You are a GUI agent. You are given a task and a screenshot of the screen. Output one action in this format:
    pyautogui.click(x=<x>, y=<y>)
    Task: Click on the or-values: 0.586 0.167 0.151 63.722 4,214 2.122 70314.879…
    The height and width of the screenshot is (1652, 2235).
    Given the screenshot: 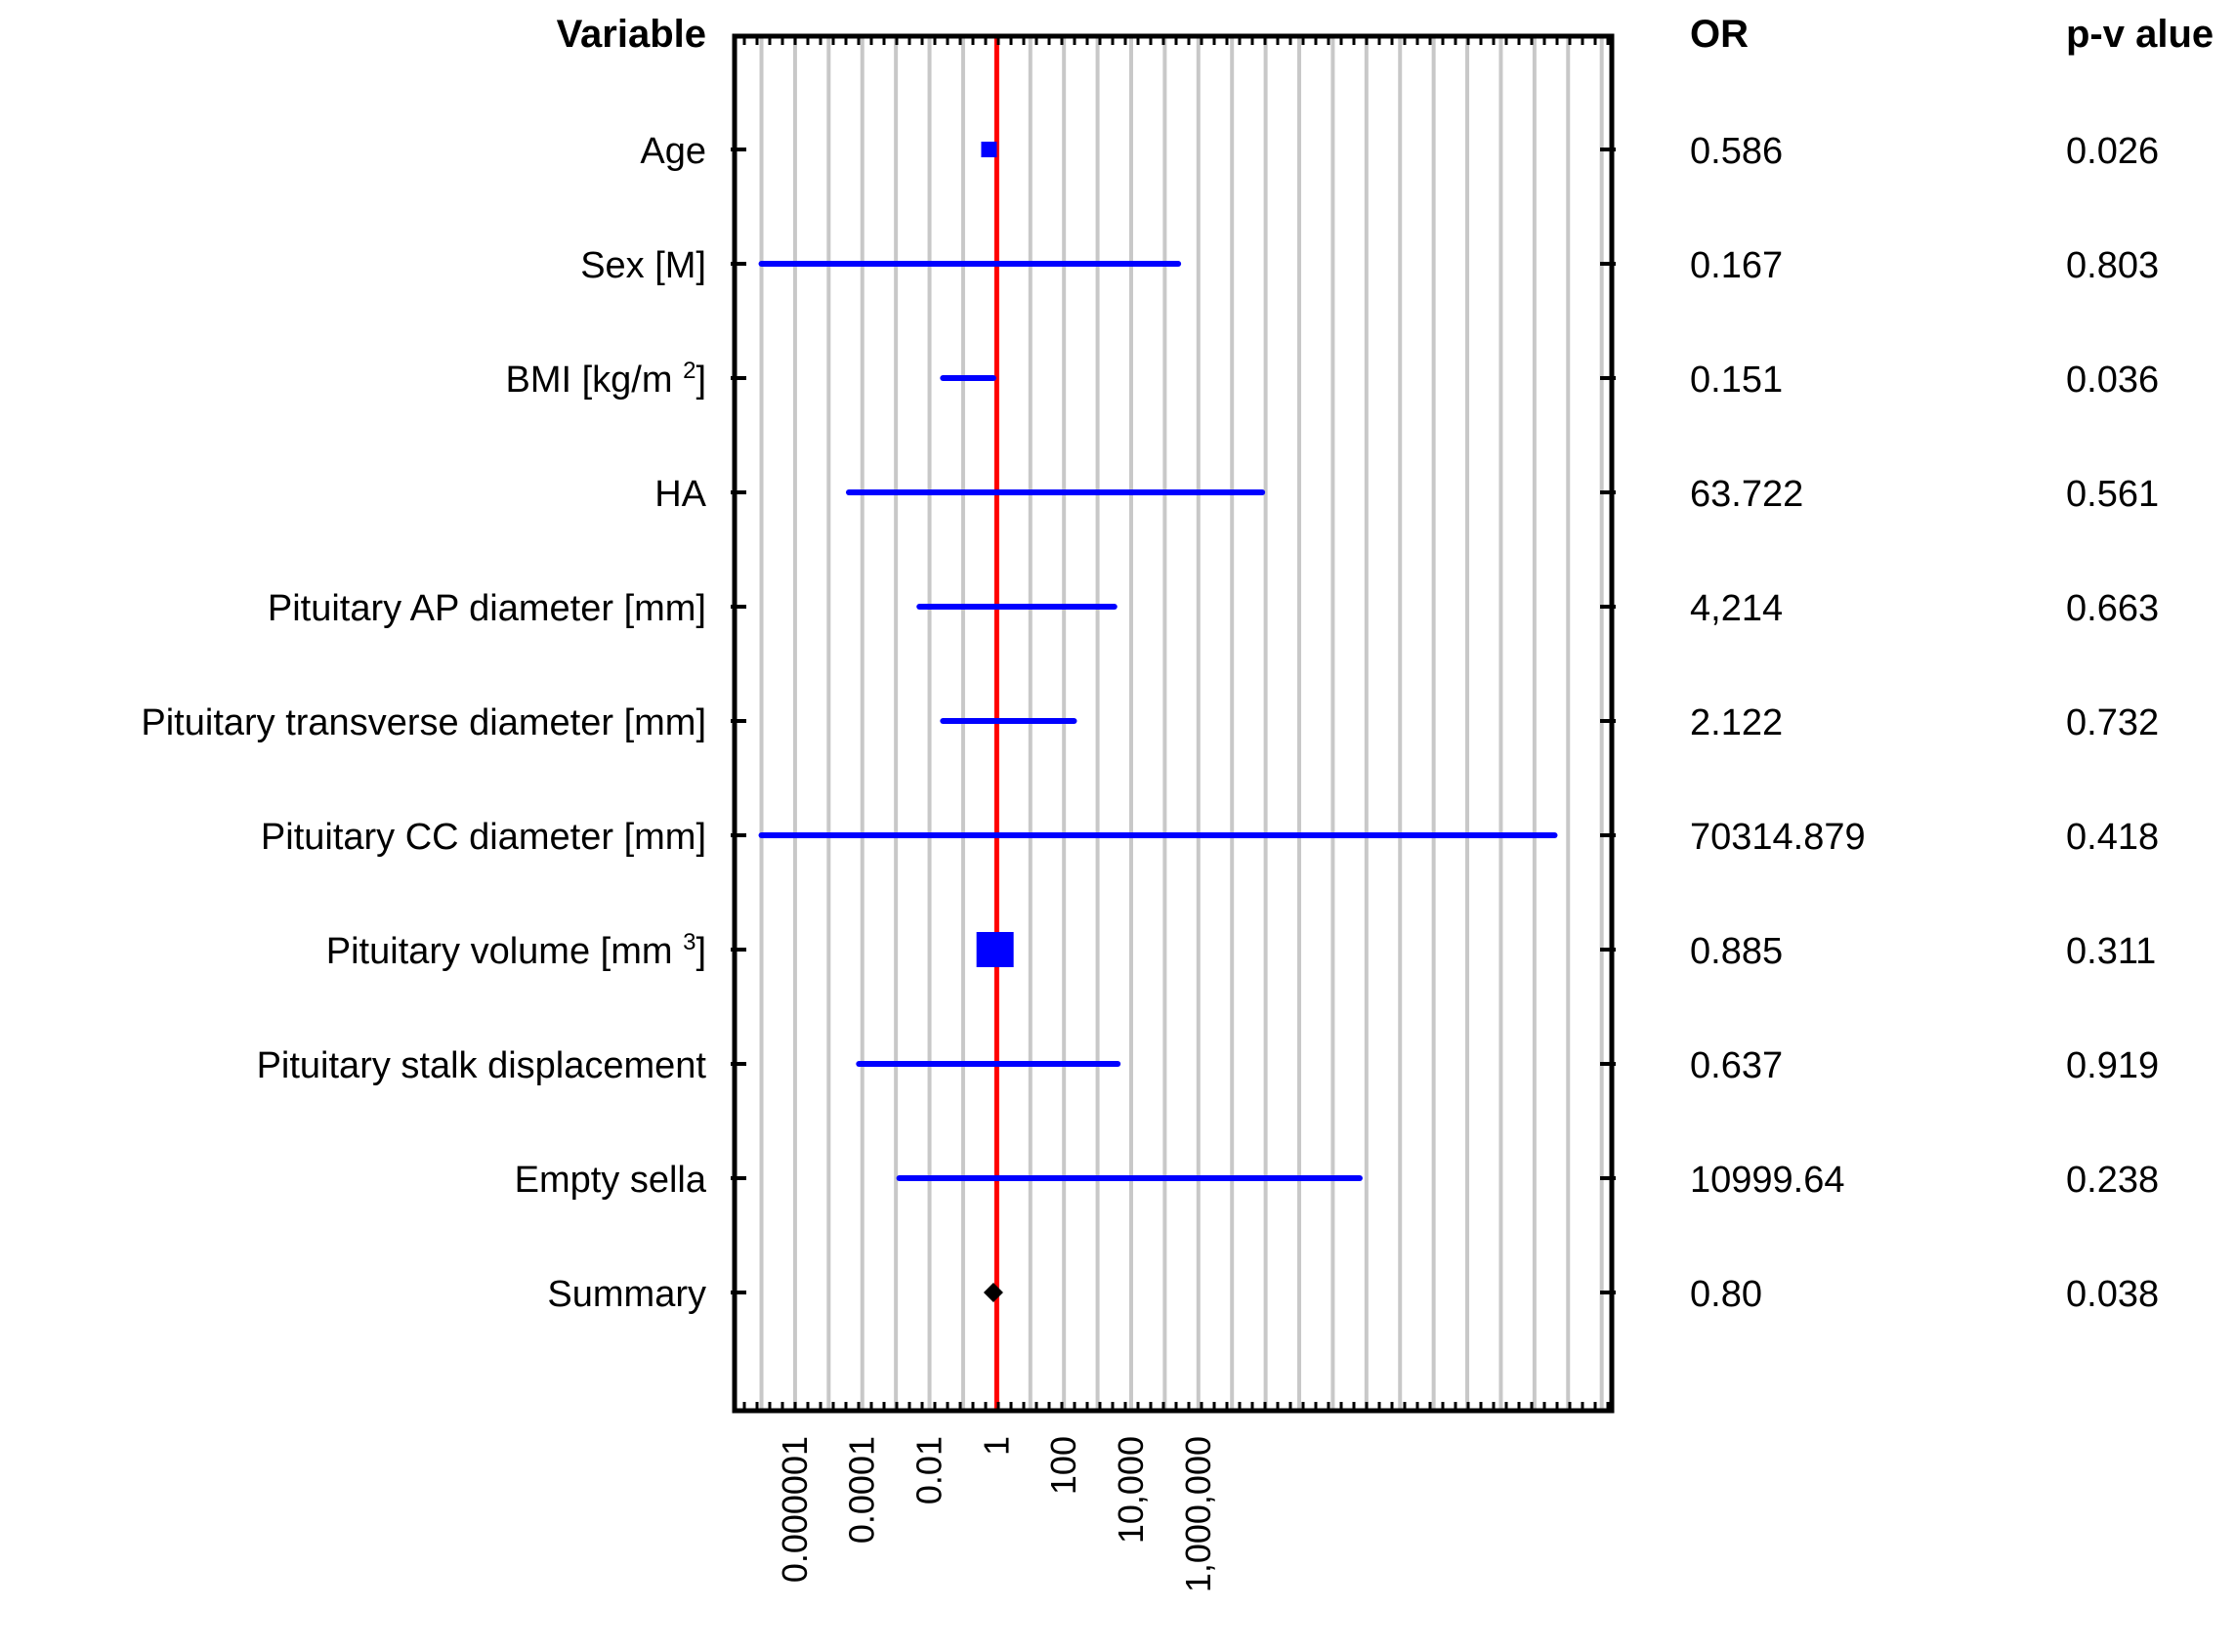 What is the action you would take?
    pyautogui.click(x=1778, y=723)
    